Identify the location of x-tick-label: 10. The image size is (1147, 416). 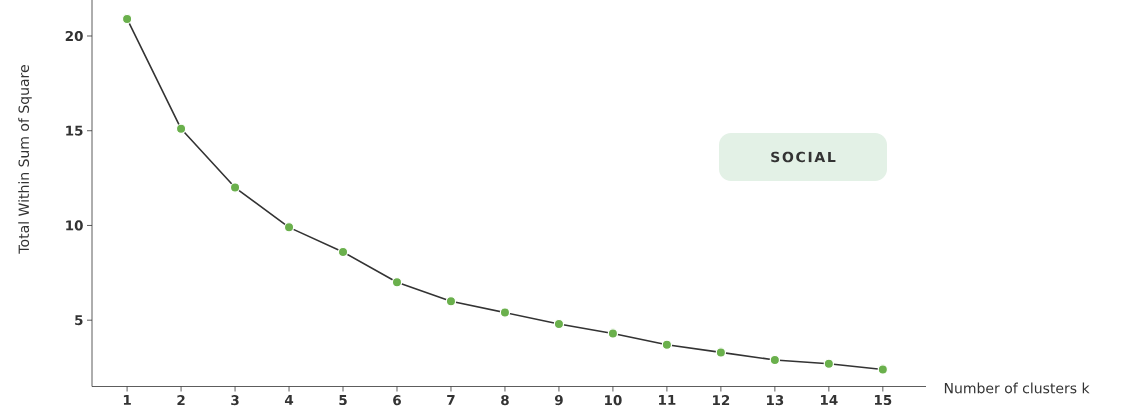
(613, 400).